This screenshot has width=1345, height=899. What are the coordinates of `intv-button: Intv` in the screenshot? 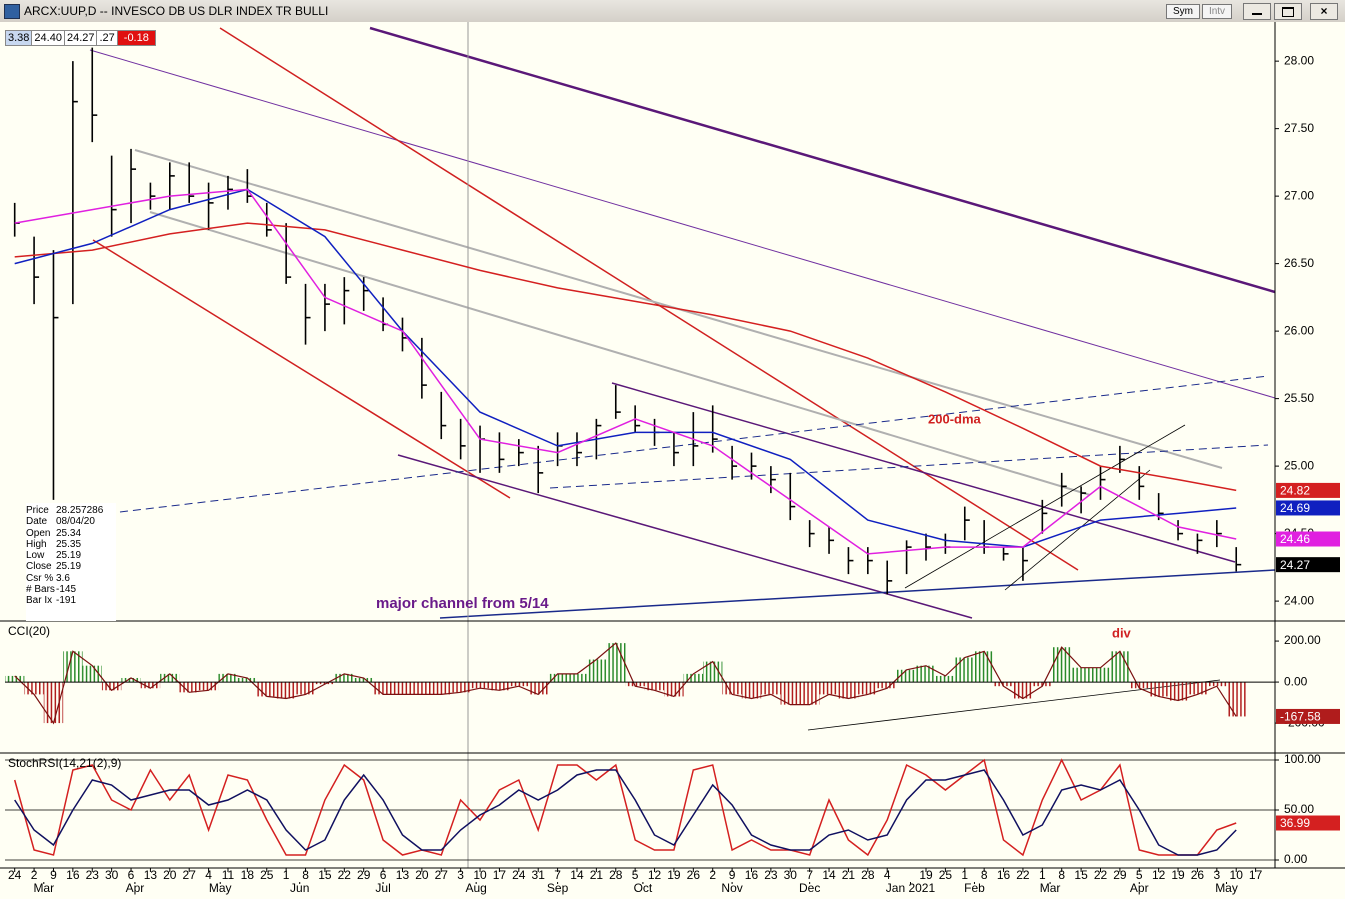 It's located at (1217, 11).